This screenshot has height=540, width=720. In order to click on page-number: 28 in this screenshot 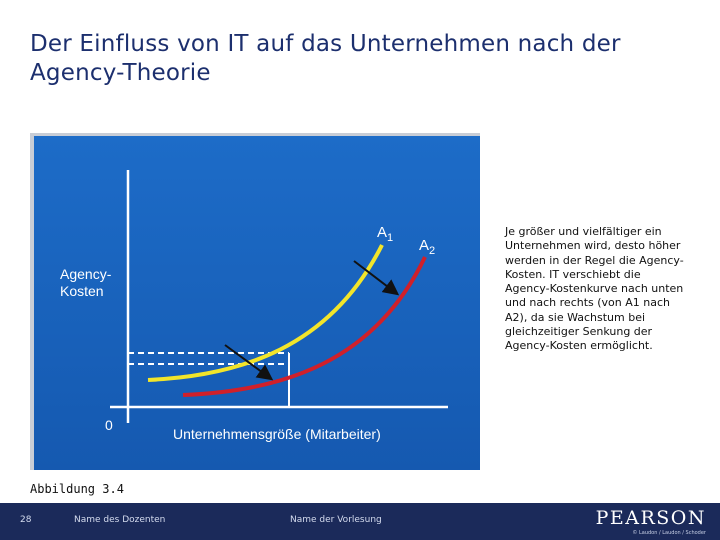, I will do `click(26, 520)`.